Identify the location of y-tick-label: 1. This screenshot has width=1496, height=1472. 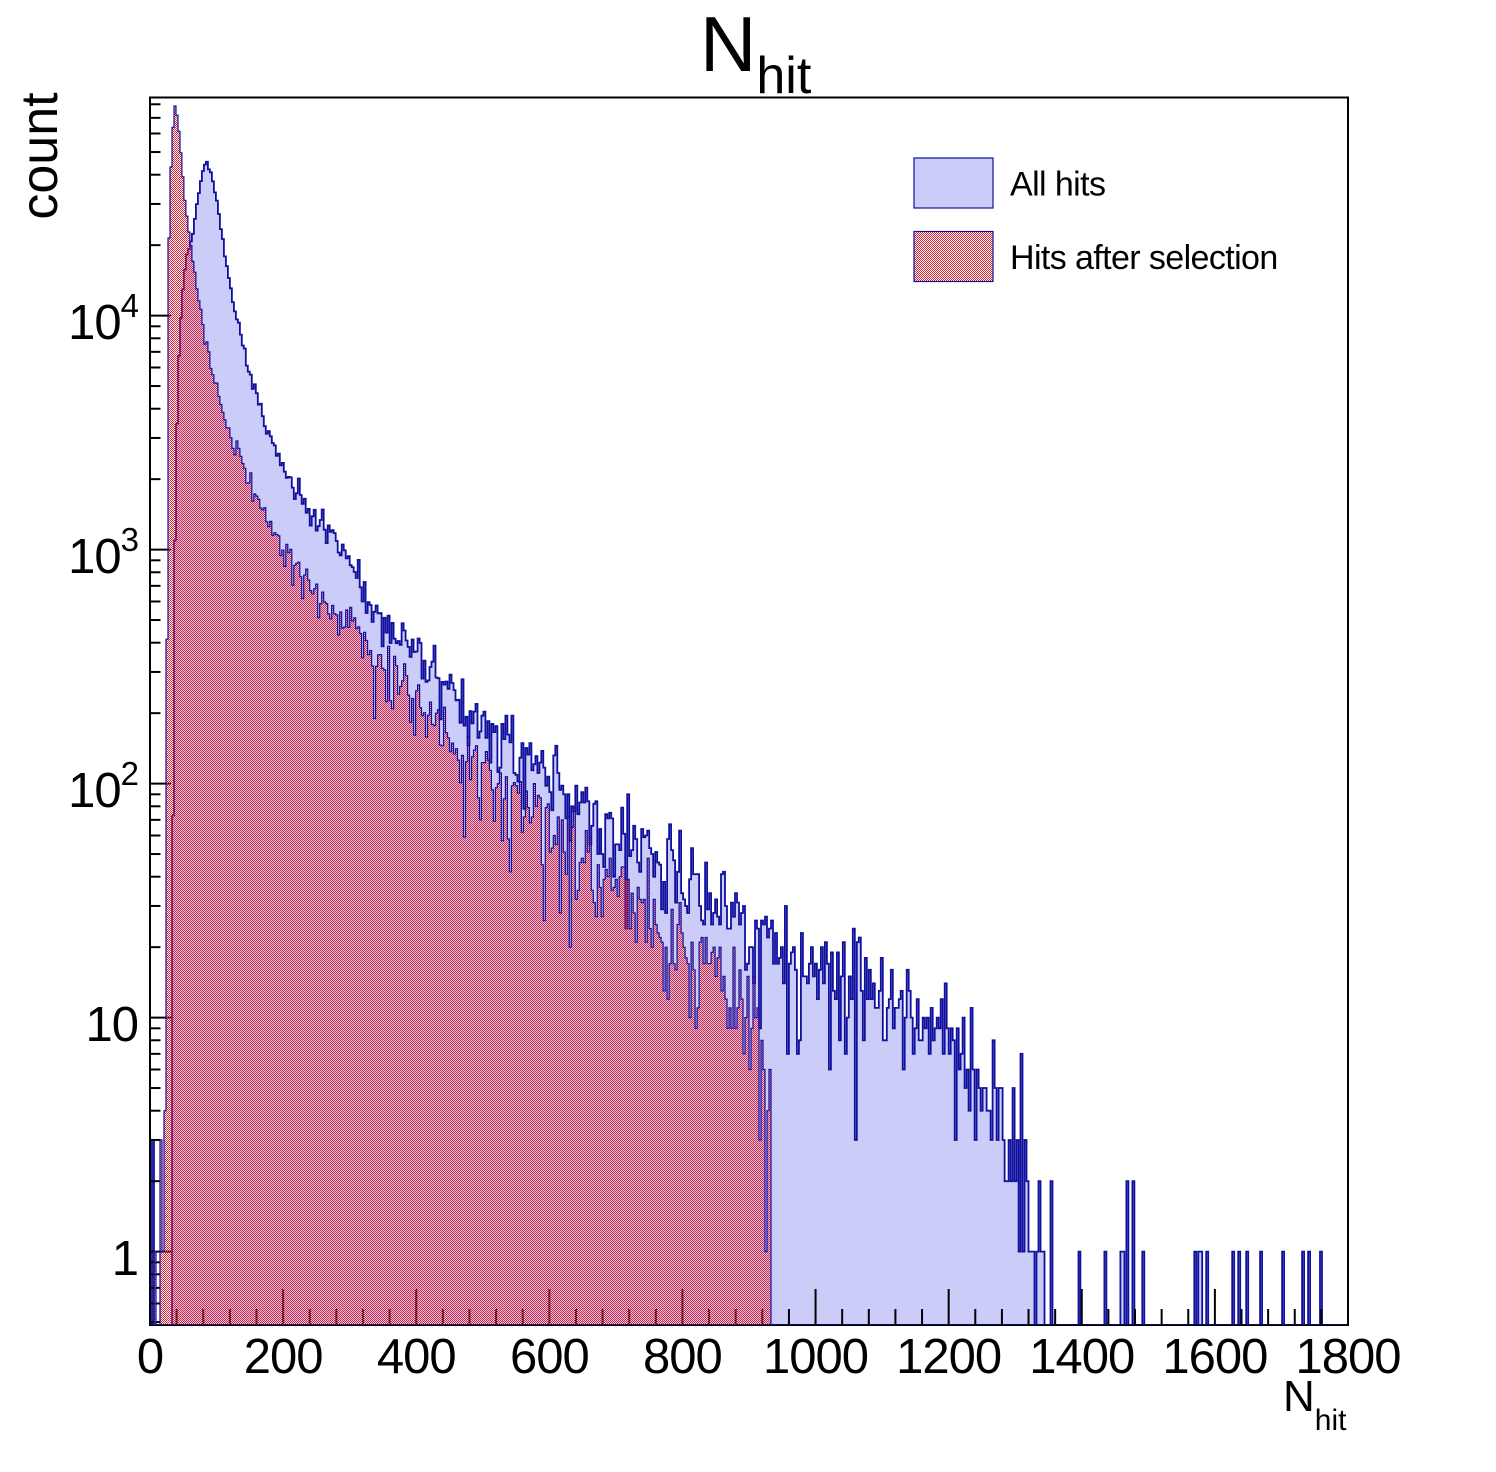
(125, 1259).